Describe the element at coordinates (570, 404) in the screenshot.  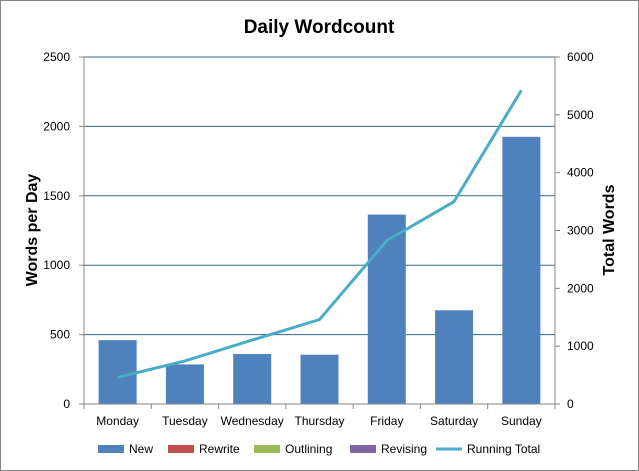
I see `y2-tick-label: 0` at that location.